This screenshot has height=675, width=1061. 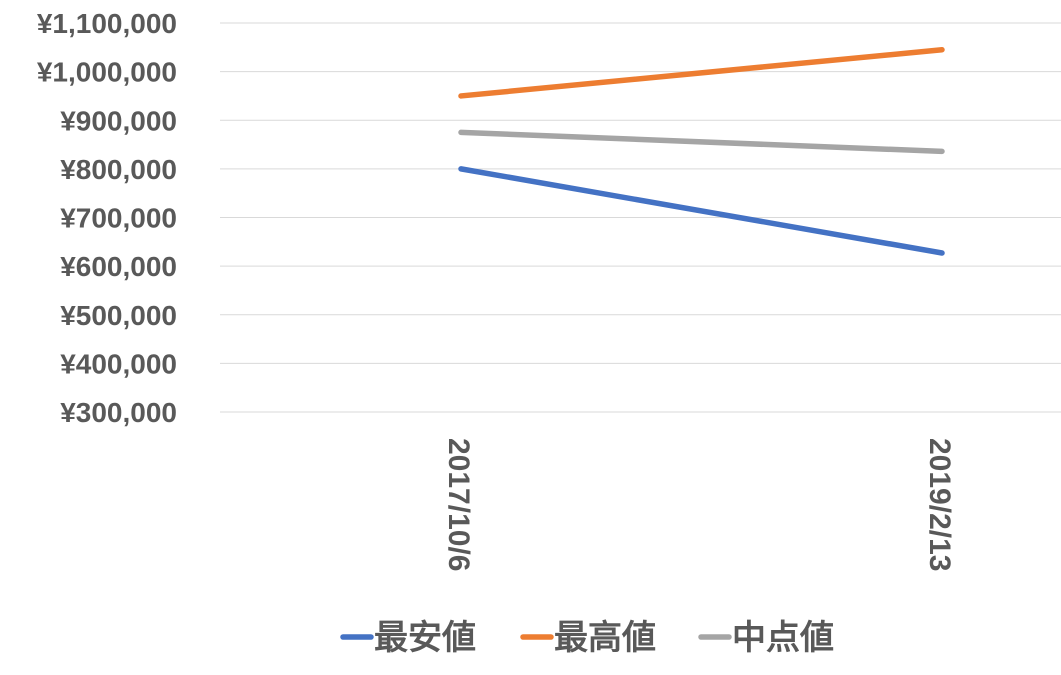 I want to click on y-tick-label: ¥1,000,000, so click(x=107, y=72).